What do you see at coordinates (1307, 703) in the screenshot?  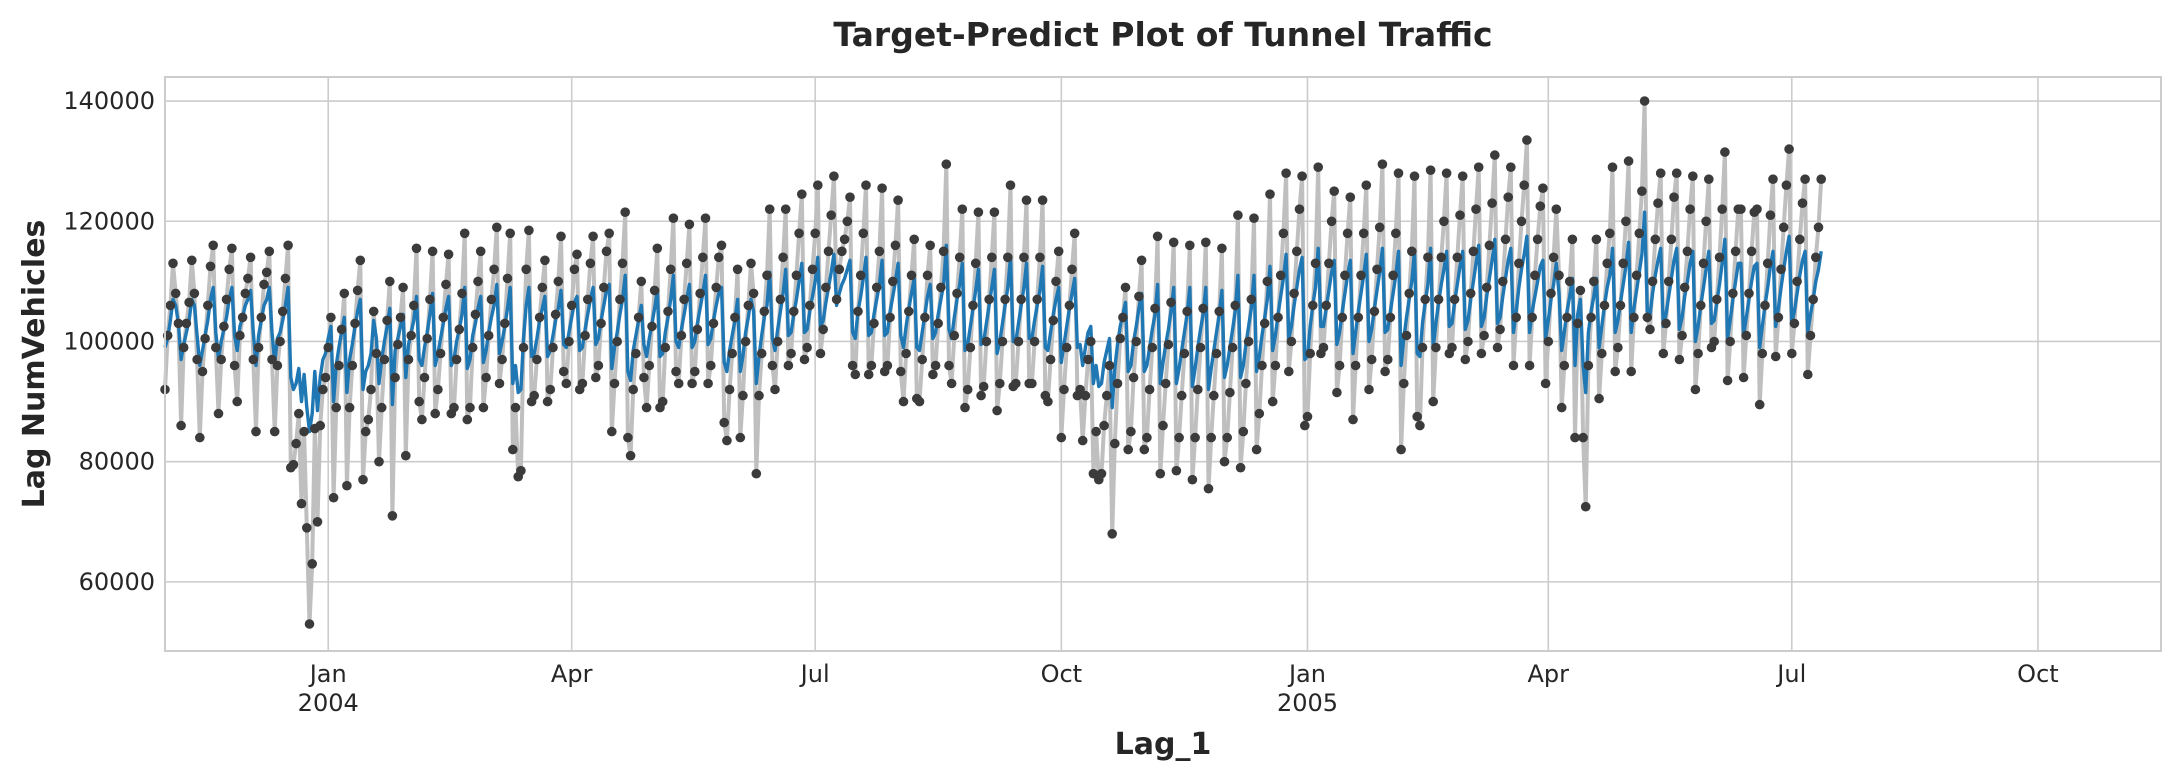 I see `x-tick-sublabel: 2005` at bounding box center [1307, 703].